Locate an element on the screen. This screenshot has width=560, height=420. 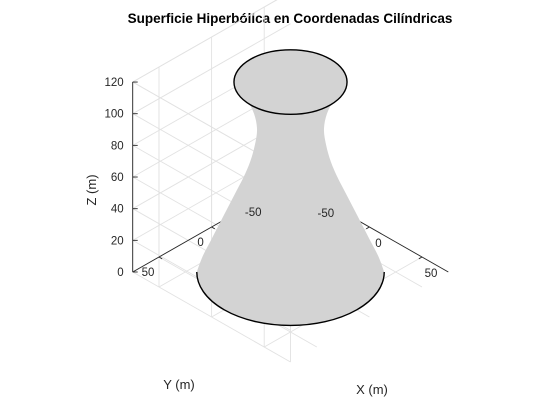
z-axis-label: Z (m) is located at coordinates (91, 189).